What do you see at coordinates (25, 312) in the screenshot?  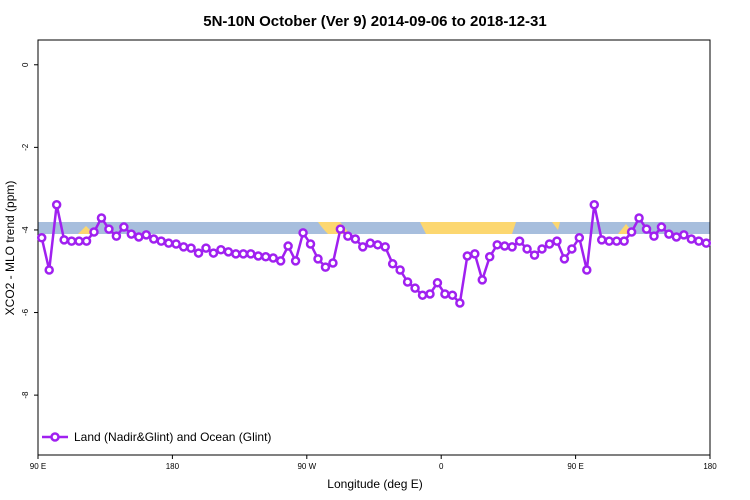 I see `y-tick-label: -6` at bounding box center [25, 312].